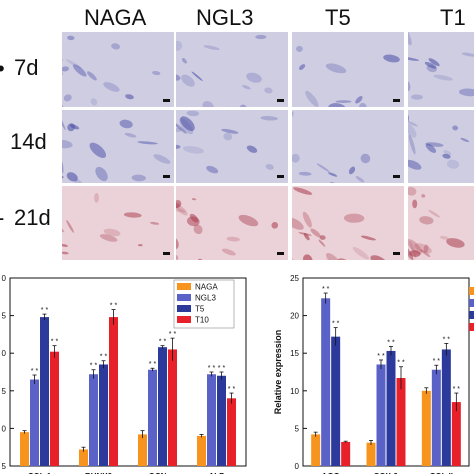 The width and height of the screenshot is (474, 474). I want to click on row-header-14d: 14d, so click(28, 141).